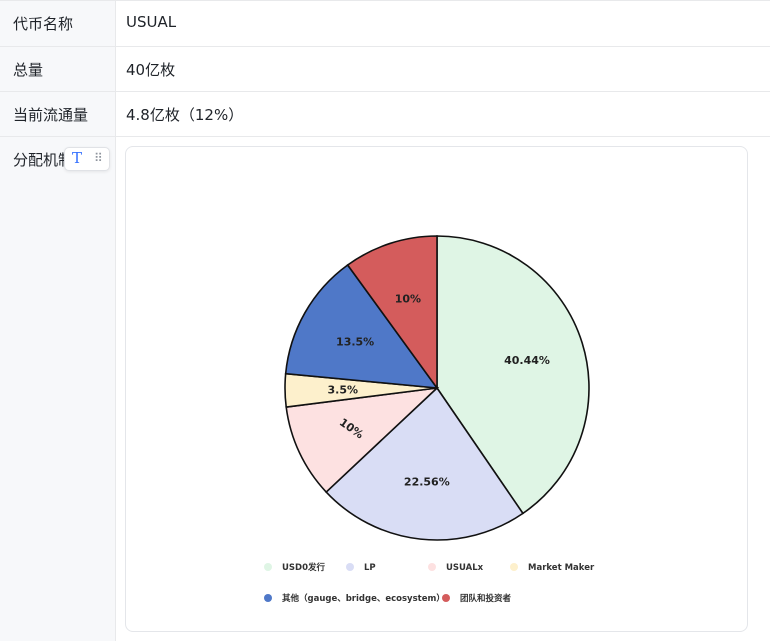 This screenshot has width=770, height=641. I want to click on table-row: 总量 40亿枚, so click(385, 68).